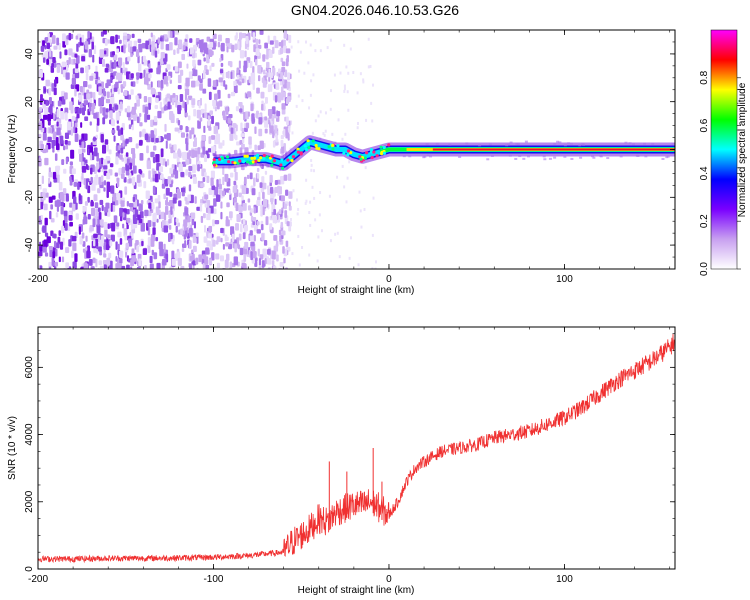 The image size is (750, 600). Describe the element at coordinates (704, 173) in the screenshot. I see `colorbar-tick-label: 0.4` at that location.